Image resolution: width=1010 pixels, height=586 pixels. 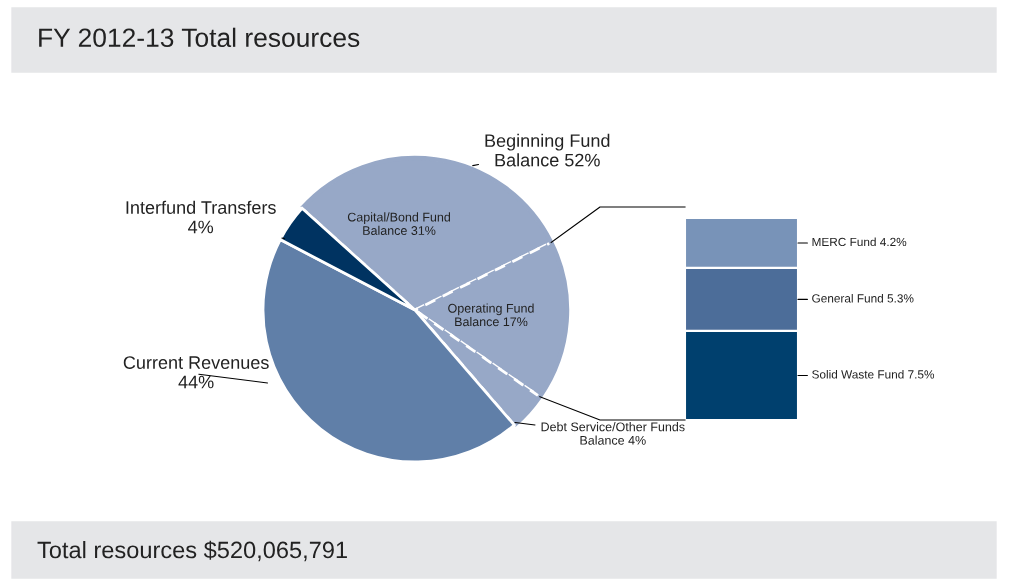 I want to click on data-label: MERC Fund 4.2%, so click(x=859, y=242).